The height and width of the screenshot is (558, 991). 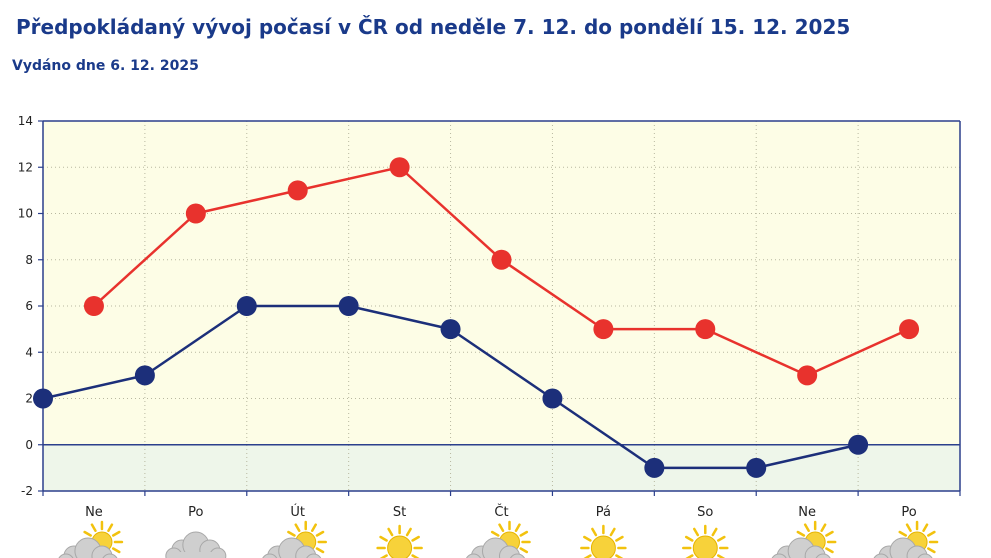 I want to click on x-tick-label: So, so click(x=705, y=512).